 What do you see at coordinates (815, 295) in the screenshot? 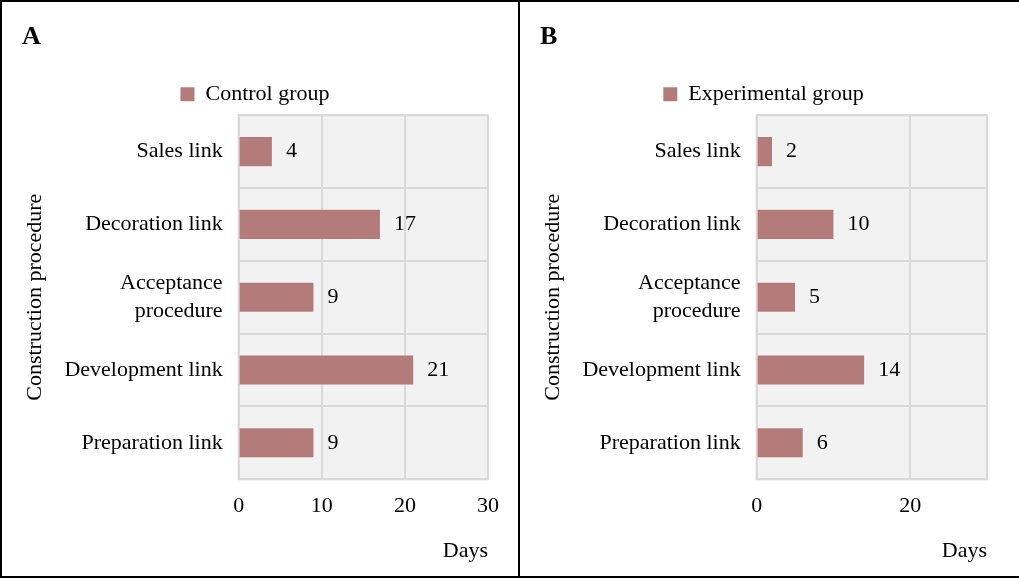
I see `data-label: 5` at bounding box center [815, 295].